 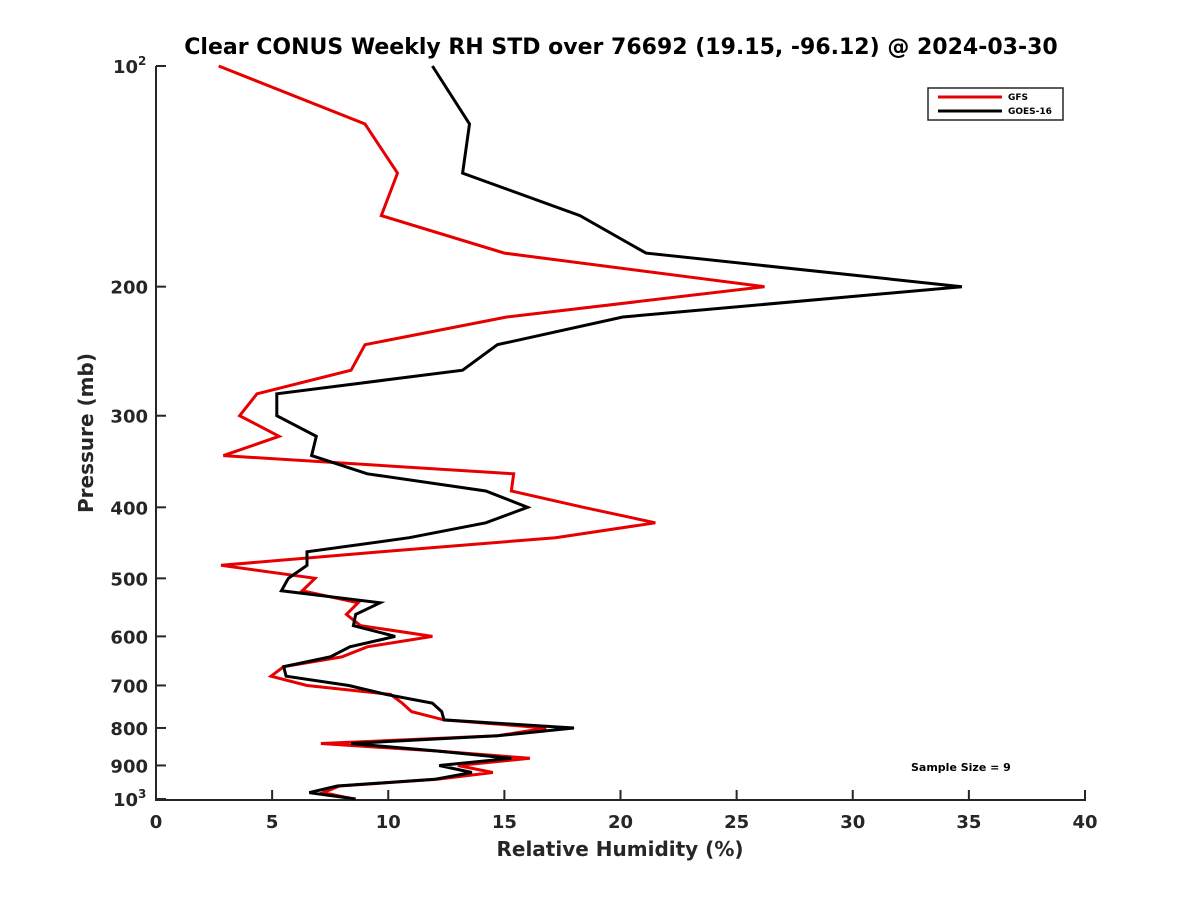 What do you see at coordinates (129, 579) in the screenshot?
I see `y-tick-label: 500` at bounding box center [129, 579].